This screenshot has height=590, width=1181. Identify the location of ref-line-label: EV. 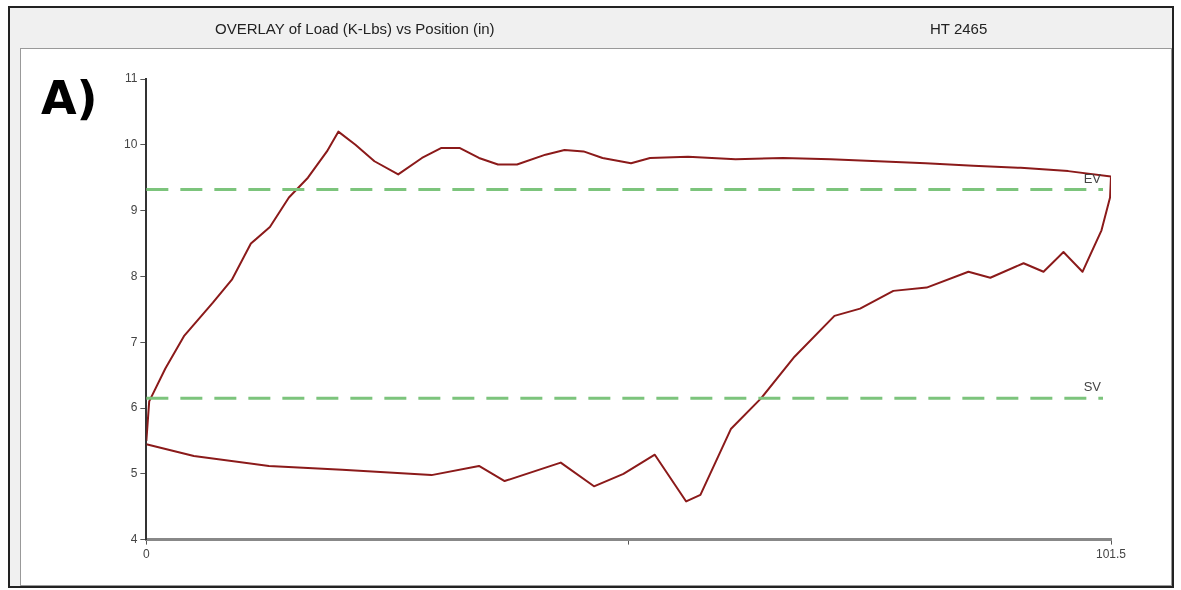
(1092, 178).